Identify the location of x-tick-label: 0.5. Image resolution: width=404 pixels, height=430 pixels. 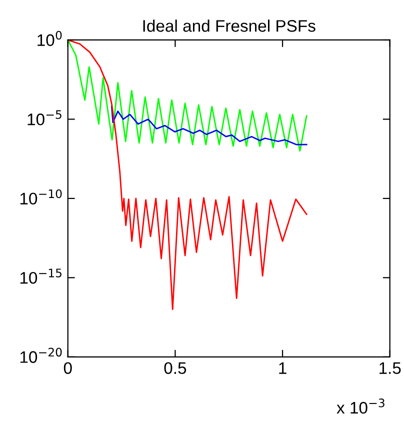
(175, 368).